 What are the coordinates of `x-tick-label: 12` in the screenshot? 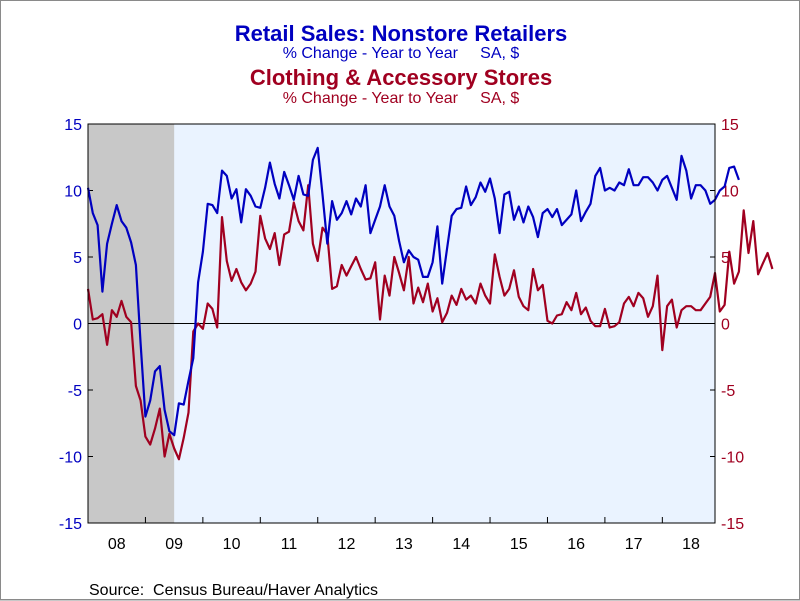 It's located at (347, 544).